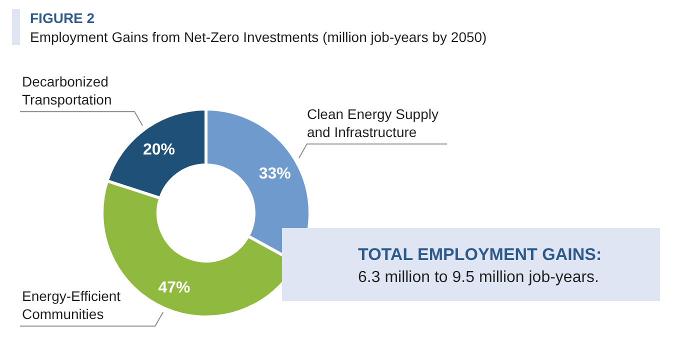 The height and width of the screenshot is (350, 674). Describe the element at coordinates (478, 277) in the screenshot. I see `text: 6.3 million to 9.5 million job-years.` at that location.